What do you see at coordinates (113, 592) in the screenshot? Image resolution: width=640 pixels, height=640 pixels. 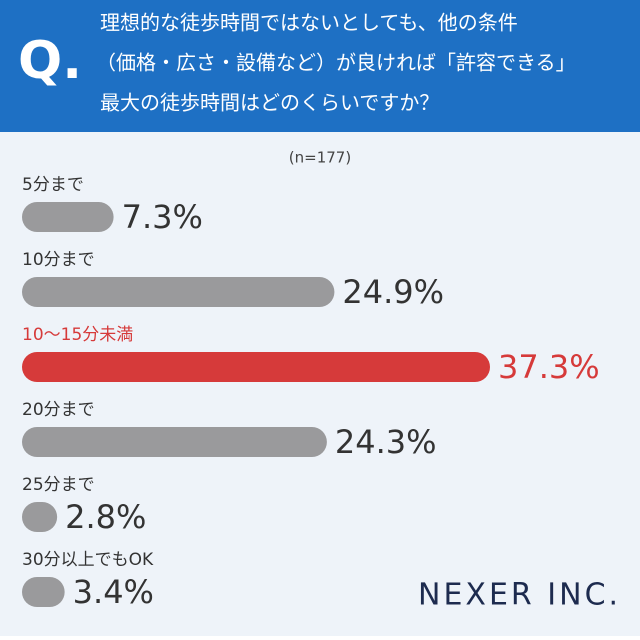 I see `value-label: 3.4%` at bounding box center [113, 592].